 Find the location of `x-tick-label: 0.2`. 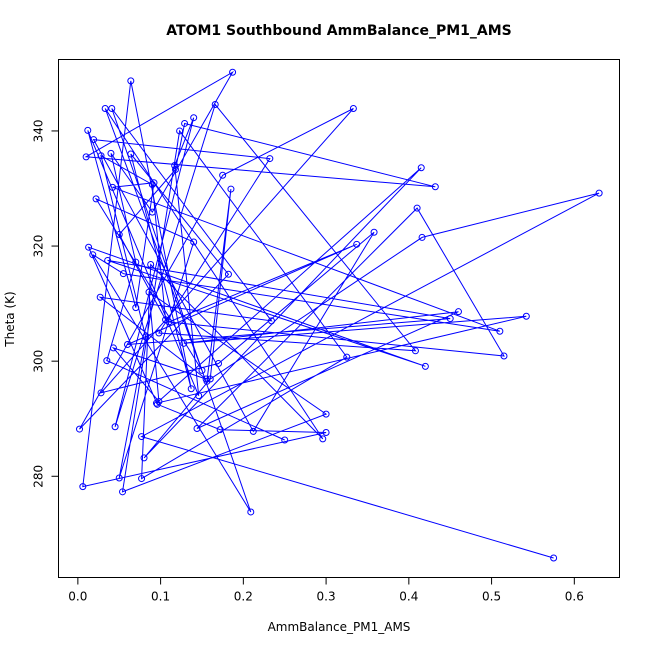

x-tick-label: 0.2 is located at coordinates (243, 597).